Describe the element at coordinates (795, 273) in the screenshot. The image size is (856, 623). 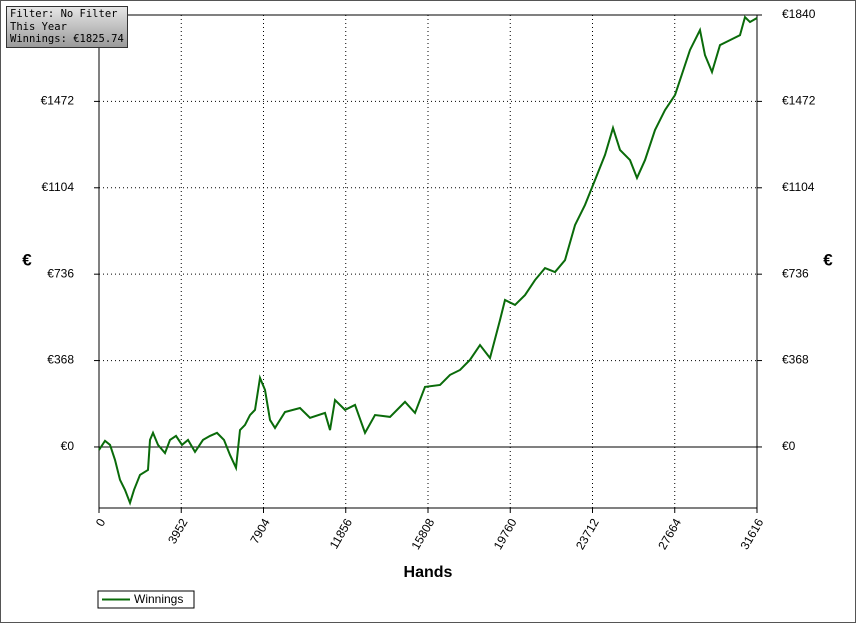
I see `y2-tick-label: €736` at that location.